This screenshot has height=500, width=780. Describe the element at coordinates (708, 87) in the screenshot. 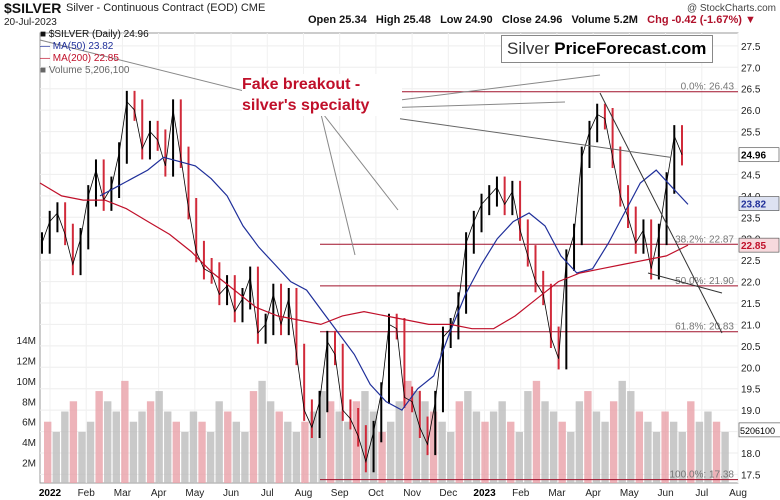

I see `fib-label: 0.0%: 26.43` at that location.